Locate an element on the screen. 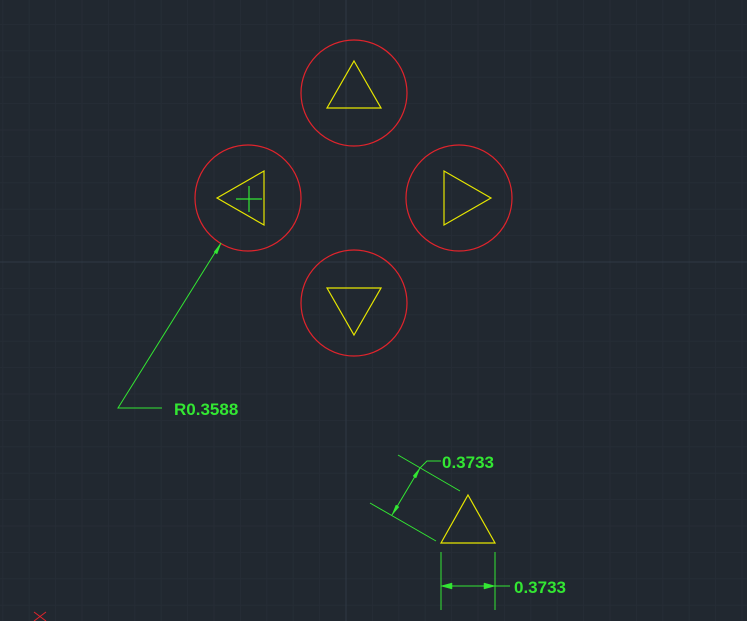 This screenshot has width=747, height=621. linear-arrow-left-icon is located at coordinates (446, 586).